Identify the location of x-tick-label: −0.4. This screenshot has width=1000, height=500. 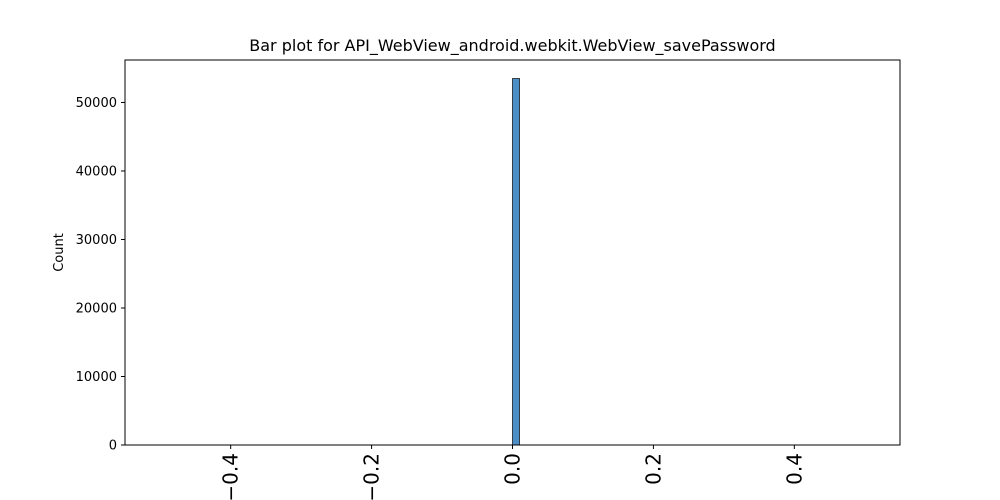
(231, 476).